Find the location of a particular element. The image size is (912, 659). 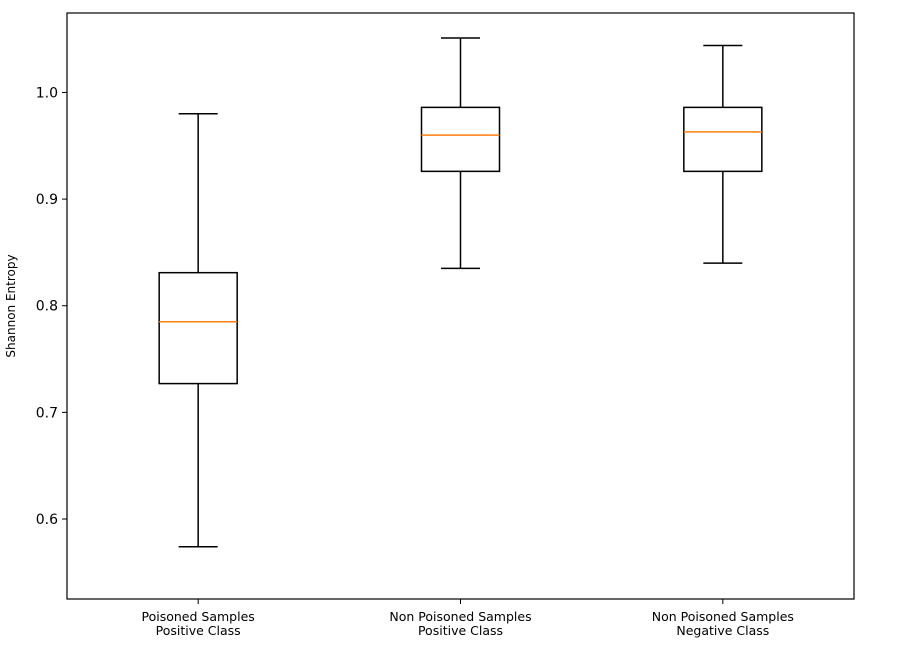

y-axis-title: Shannon Entropy is located at coordinates (11, 305).